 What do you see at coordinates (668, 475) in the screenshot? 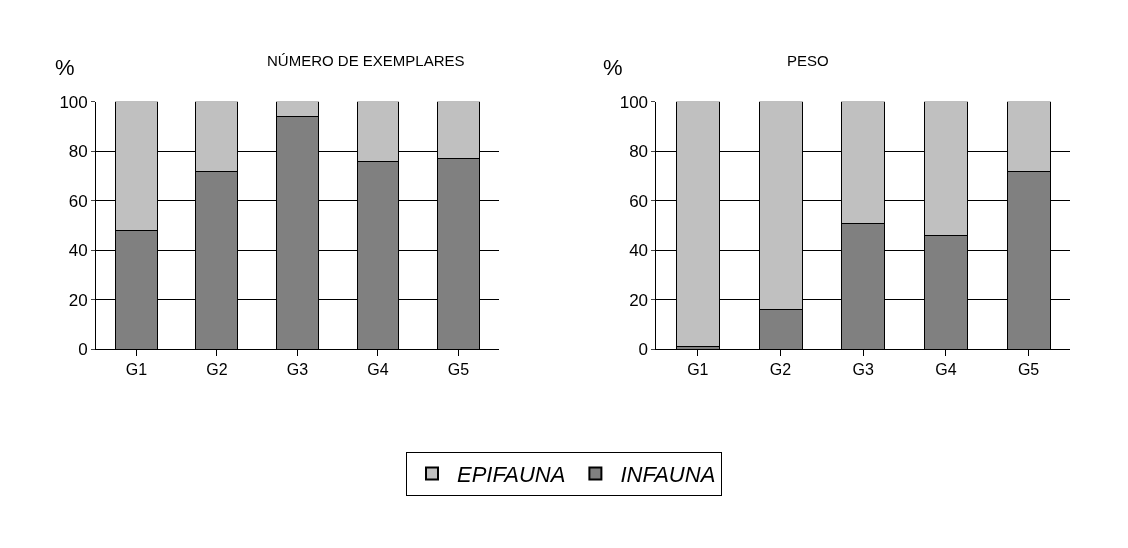
I see `legend-label: INFAUNA` at bounding box center [668, 475].